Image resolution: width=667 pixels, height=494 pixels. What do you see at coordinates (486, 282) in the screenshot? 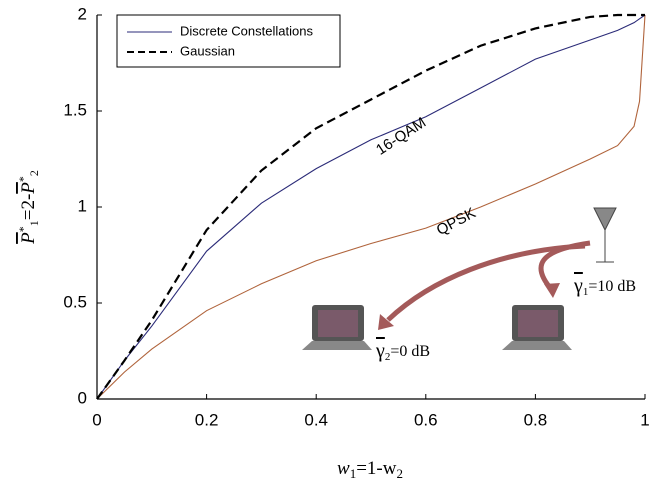
I see `arrow` at bounding box center [486, 282].